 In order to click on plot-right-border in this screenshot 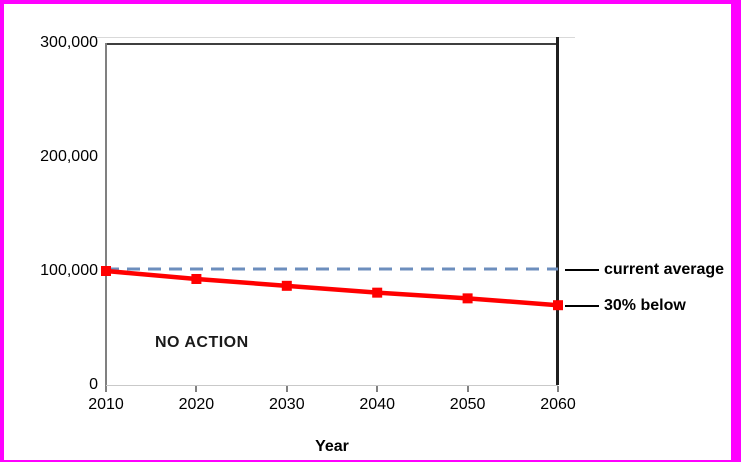, I will do `click(557, 211)`.